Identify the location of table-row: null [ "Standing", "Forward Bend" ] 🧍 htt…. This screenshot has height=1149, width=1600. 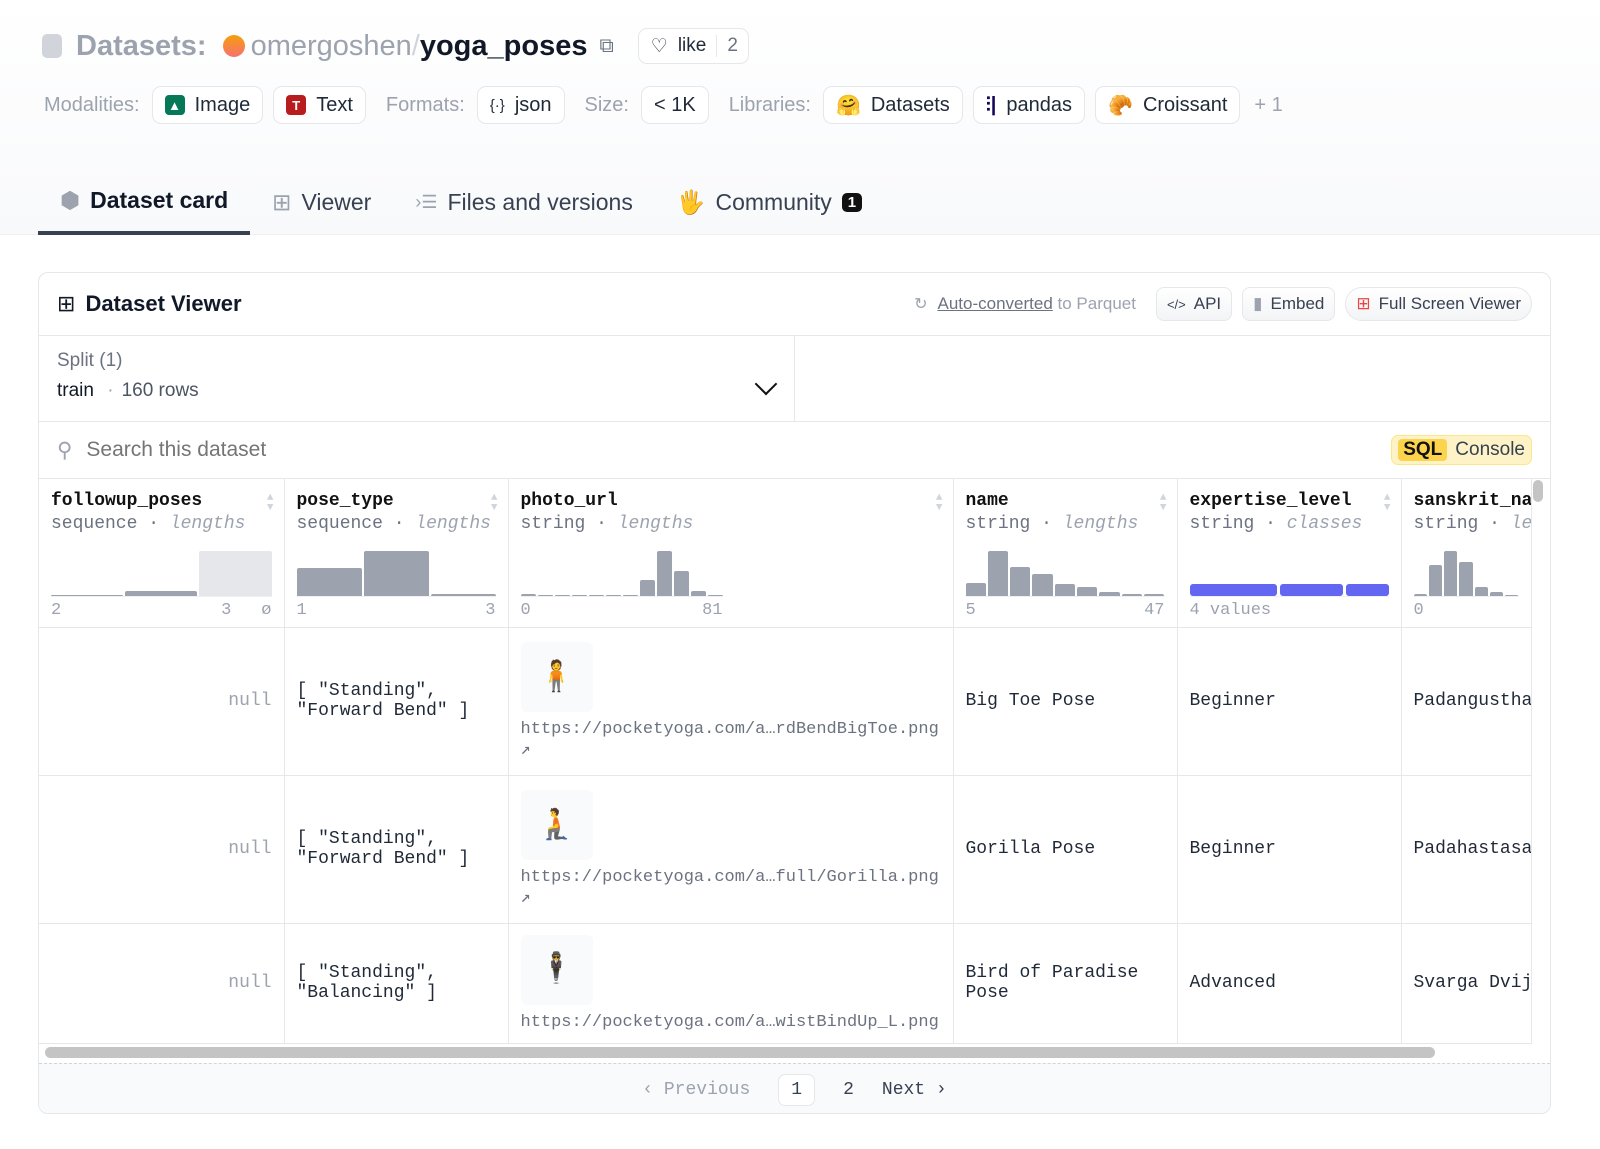
(785, 701).